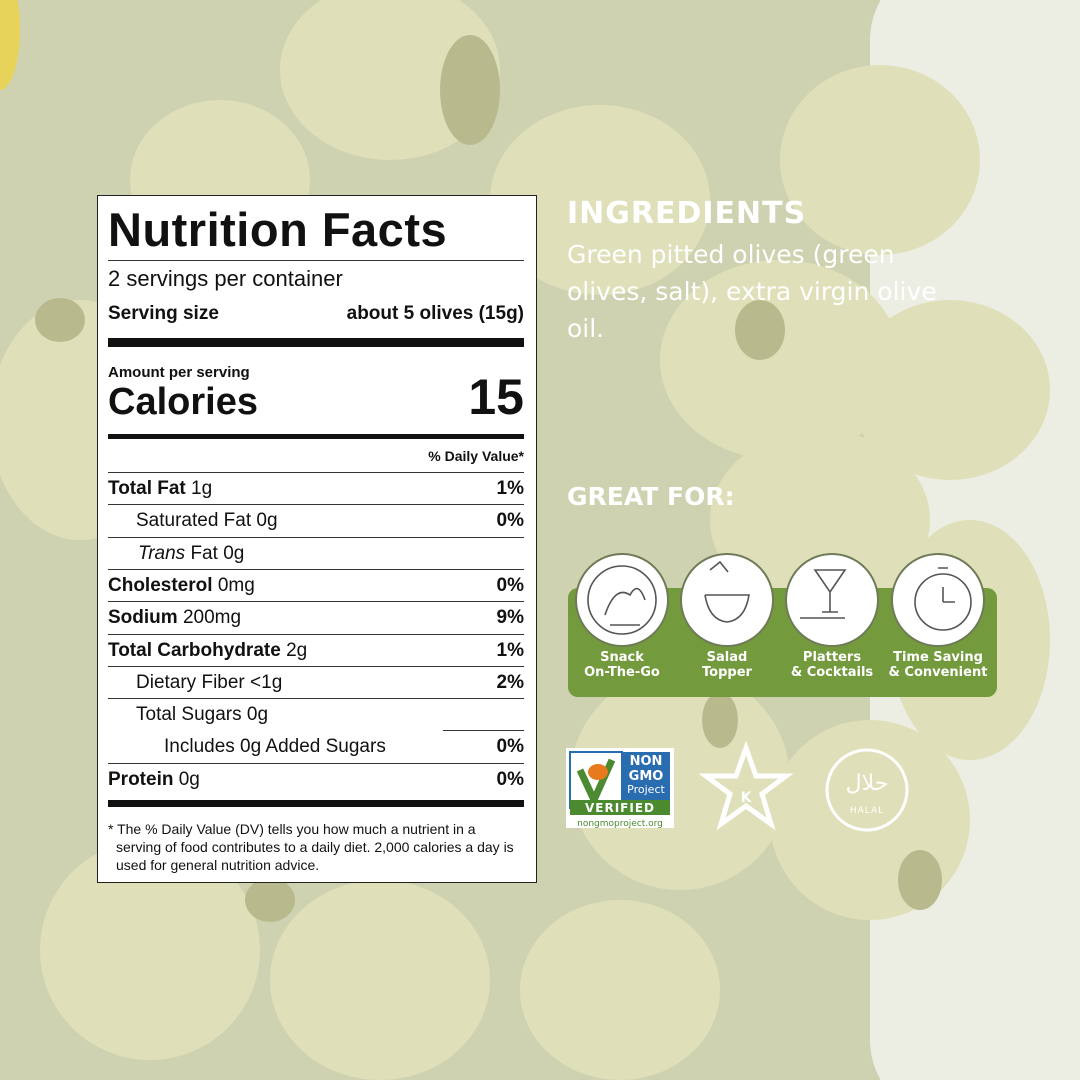 Image resolution: width=1080 pixels, height=1080 pixels. Describe the element at coordinates (194, 521) in the screenshot. I see `nutrient-name: Saturated Fat` at that location.